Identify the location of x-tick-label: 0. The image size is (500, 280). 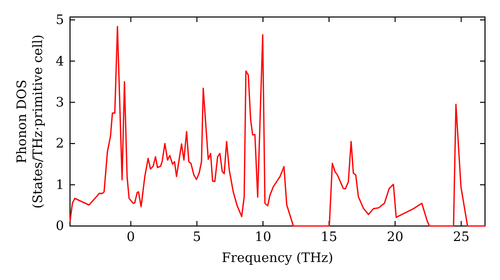
(130, 238).